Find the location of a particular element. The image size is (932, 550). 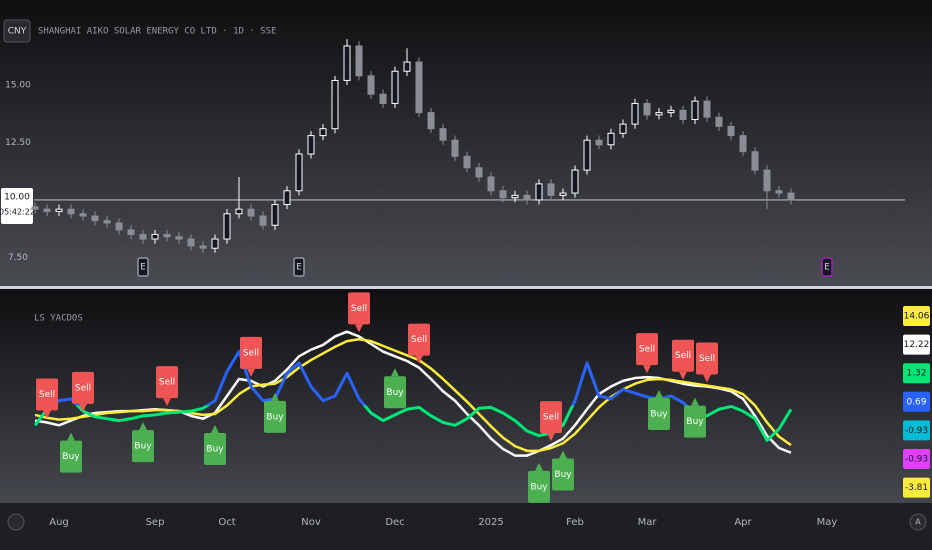

indicator-title: LS YACDOS is located at coordinates (58, 319).